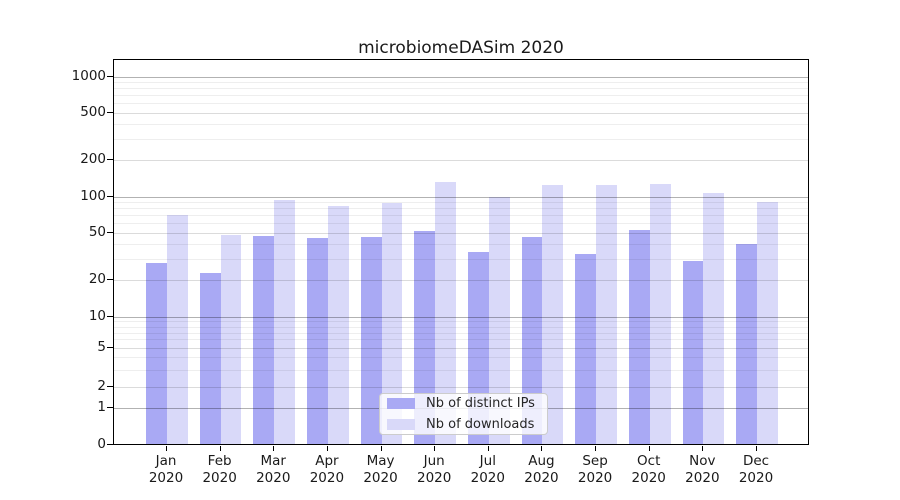  Describe the element at coordinates (380, 461) in the screenshot. I see `month-label: May` at that location.